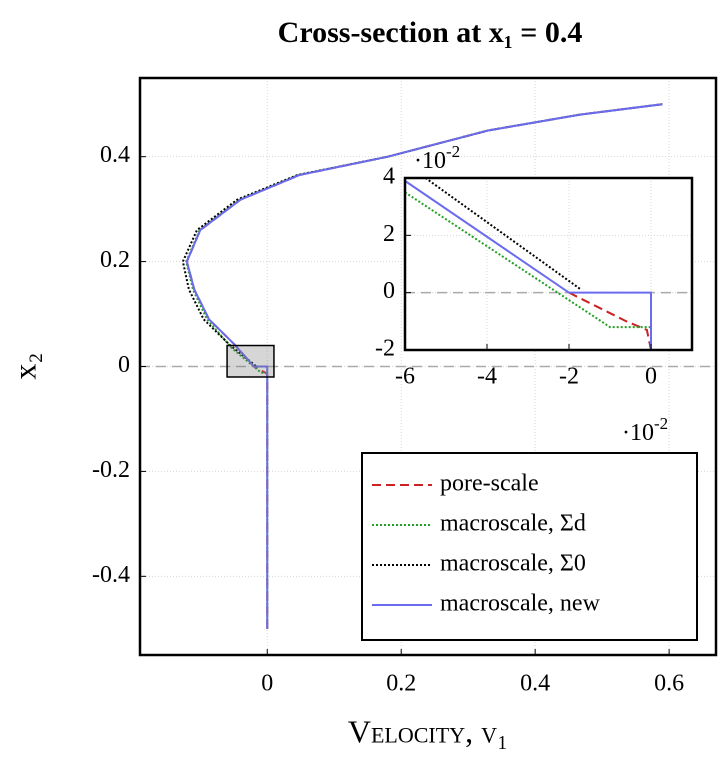 Image resolution: width=718 pixels, height=760 pixels. Describe the element at coordinates (115, 155) in the screenshot. I see `y-tick-label: 0.4` at that location.